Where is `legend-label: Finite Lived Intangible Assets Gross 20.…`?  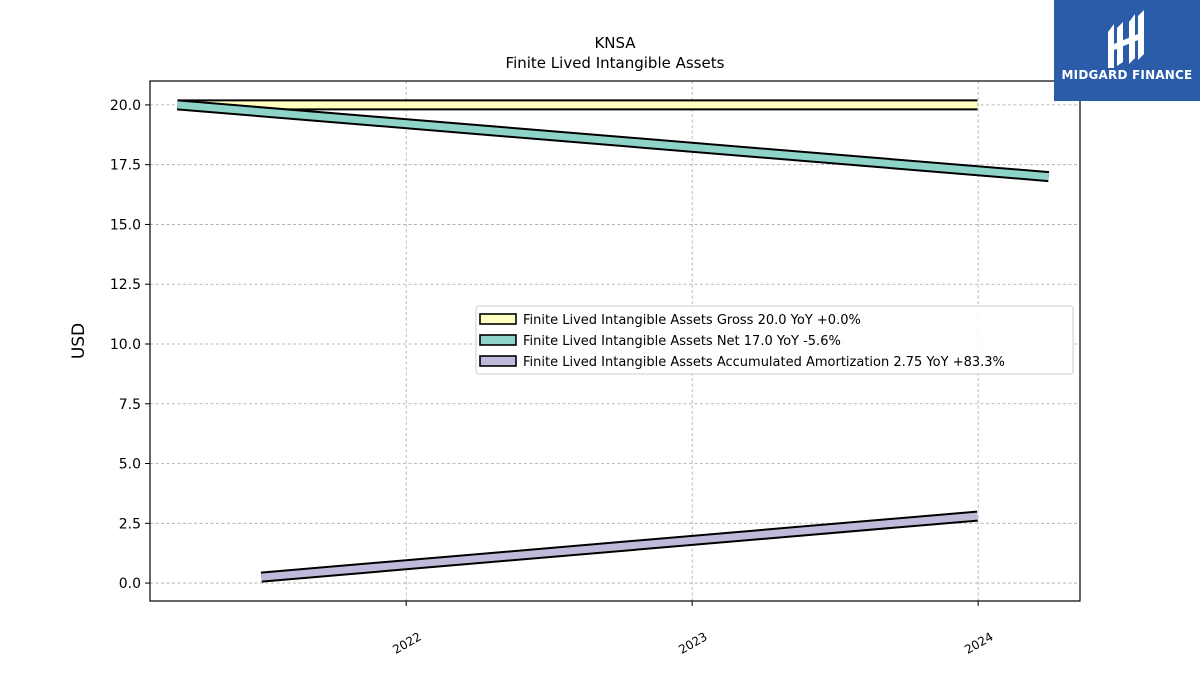
legend-label: Finite Lived Intangible Assets Gross 20.… is located at coordinates (692, 320).